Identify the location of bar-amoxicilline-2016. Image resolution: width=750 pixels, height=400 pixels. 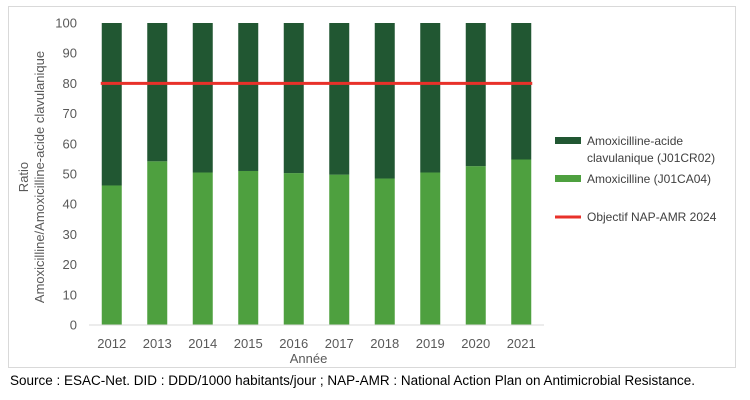
(293, 249).